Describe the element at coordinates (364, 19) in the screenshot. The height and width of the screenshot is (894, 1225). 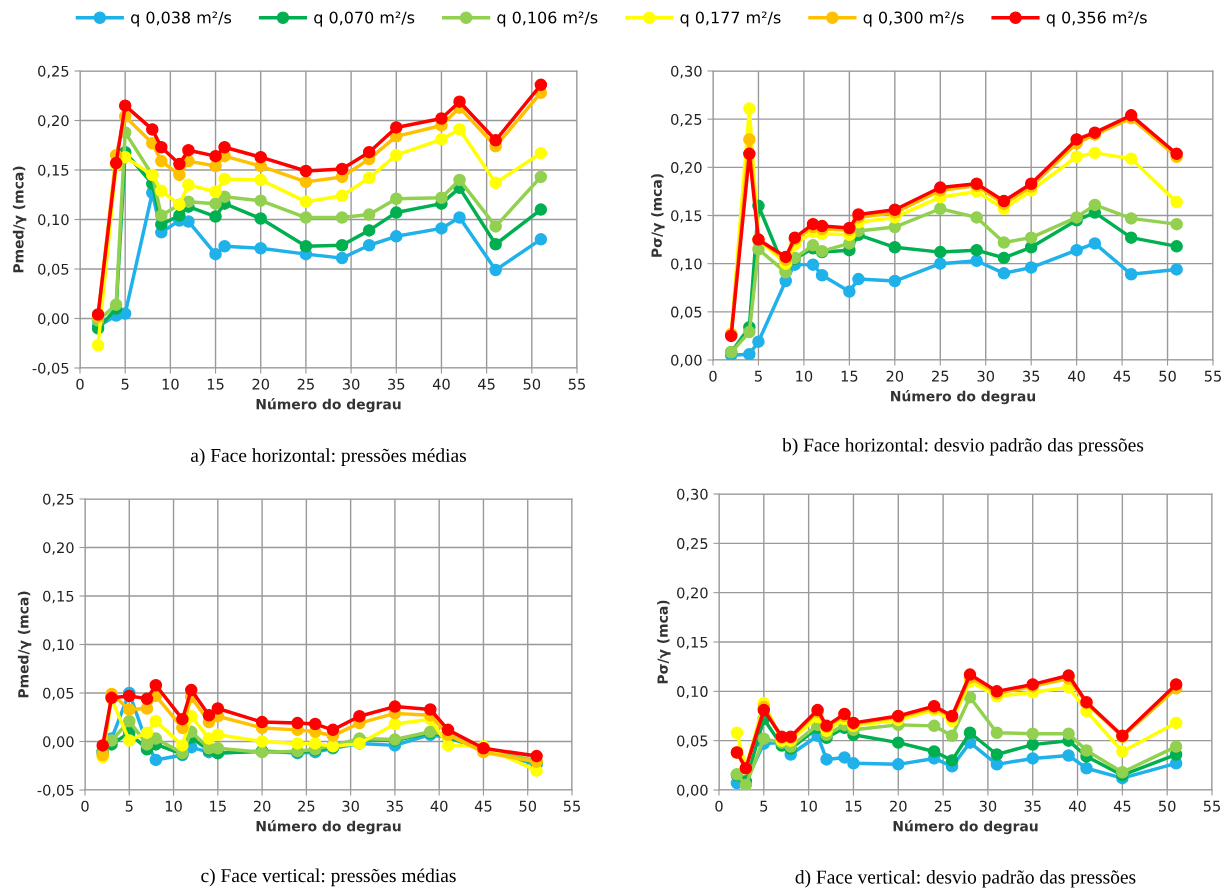
I see `legend-label: q 0,070 m²/s` at that location.